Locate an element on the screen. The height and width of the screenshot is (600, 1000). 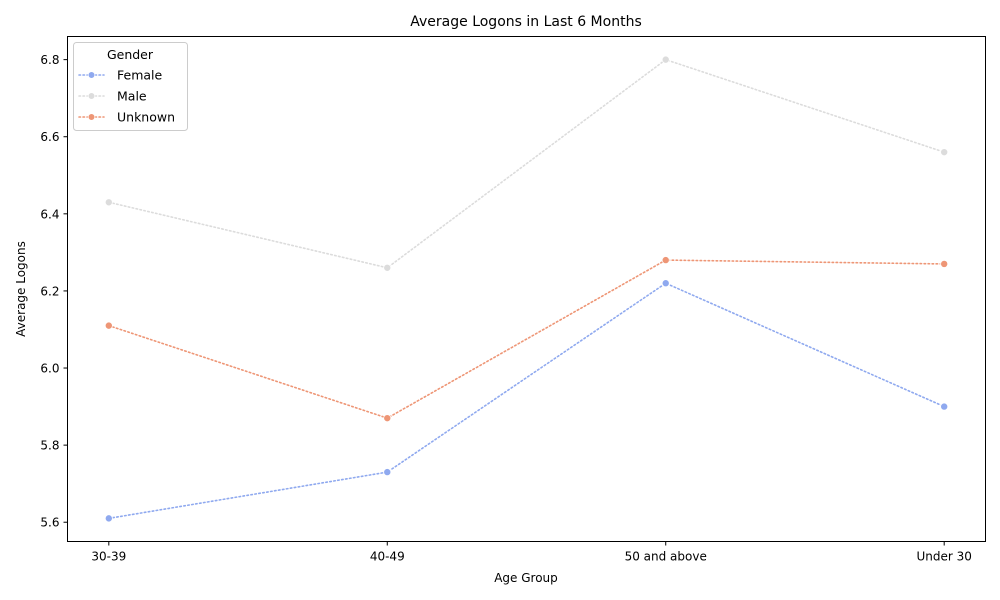
legend-title: Gender is located at coordinates (130, 54).